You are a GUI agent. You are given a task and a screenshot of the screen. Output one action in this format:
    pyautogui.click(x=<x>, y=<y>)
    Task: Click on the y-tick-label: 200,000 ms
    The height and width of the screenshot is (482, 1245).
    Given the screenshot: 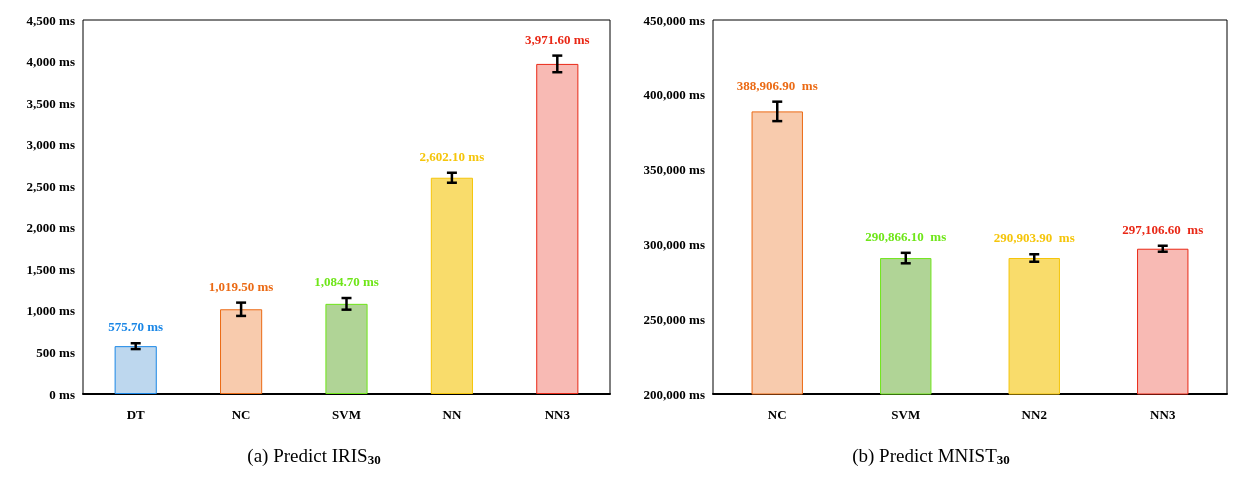 What is the action you would take?
    pyautogui.click(x=674, y=394)
    